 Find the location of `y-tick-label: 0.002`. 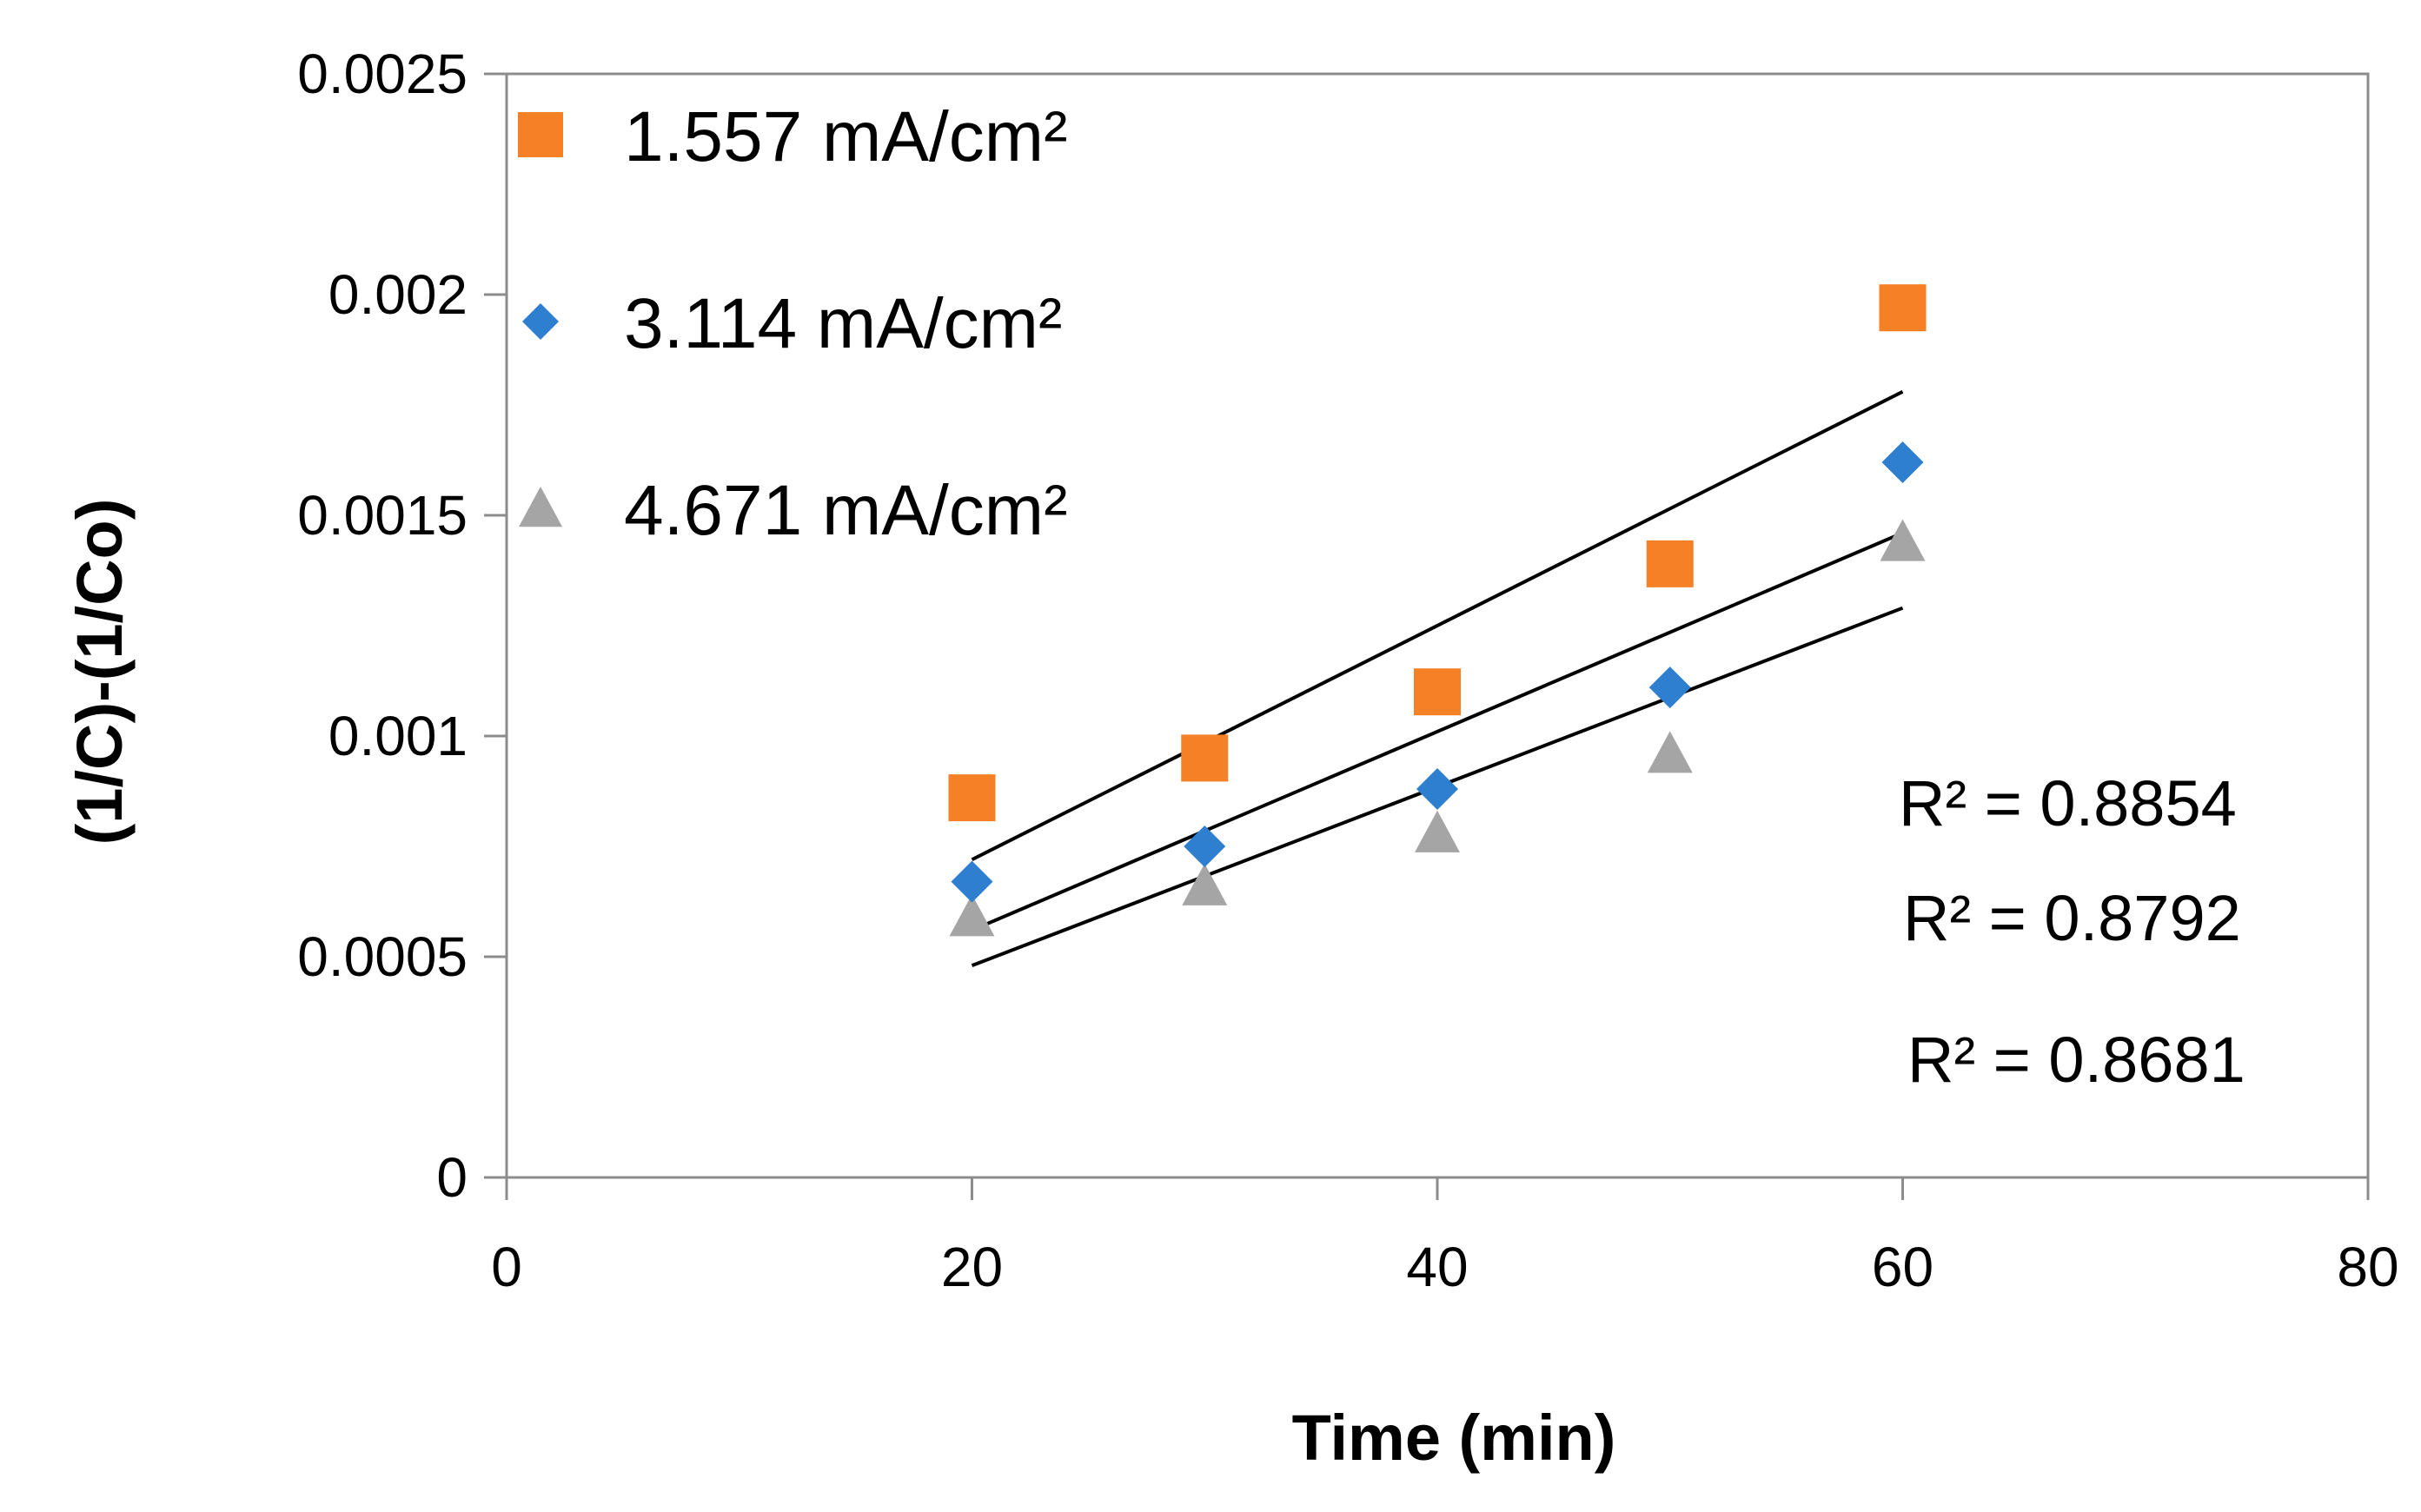

y-tick-label: 0.002 is located at coordinates (398, 294).